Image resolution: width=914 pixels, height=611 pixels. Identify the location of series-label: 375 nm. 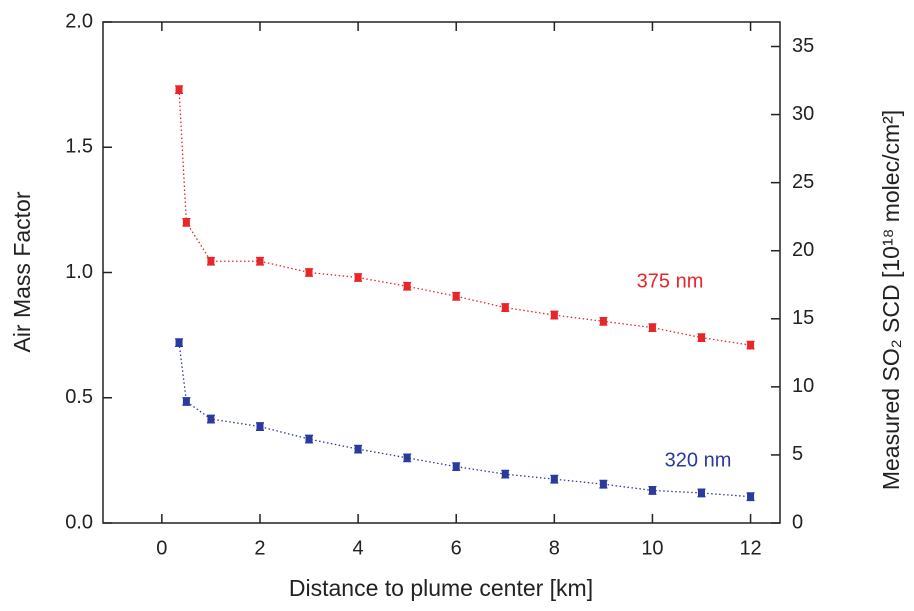
(670, 281).